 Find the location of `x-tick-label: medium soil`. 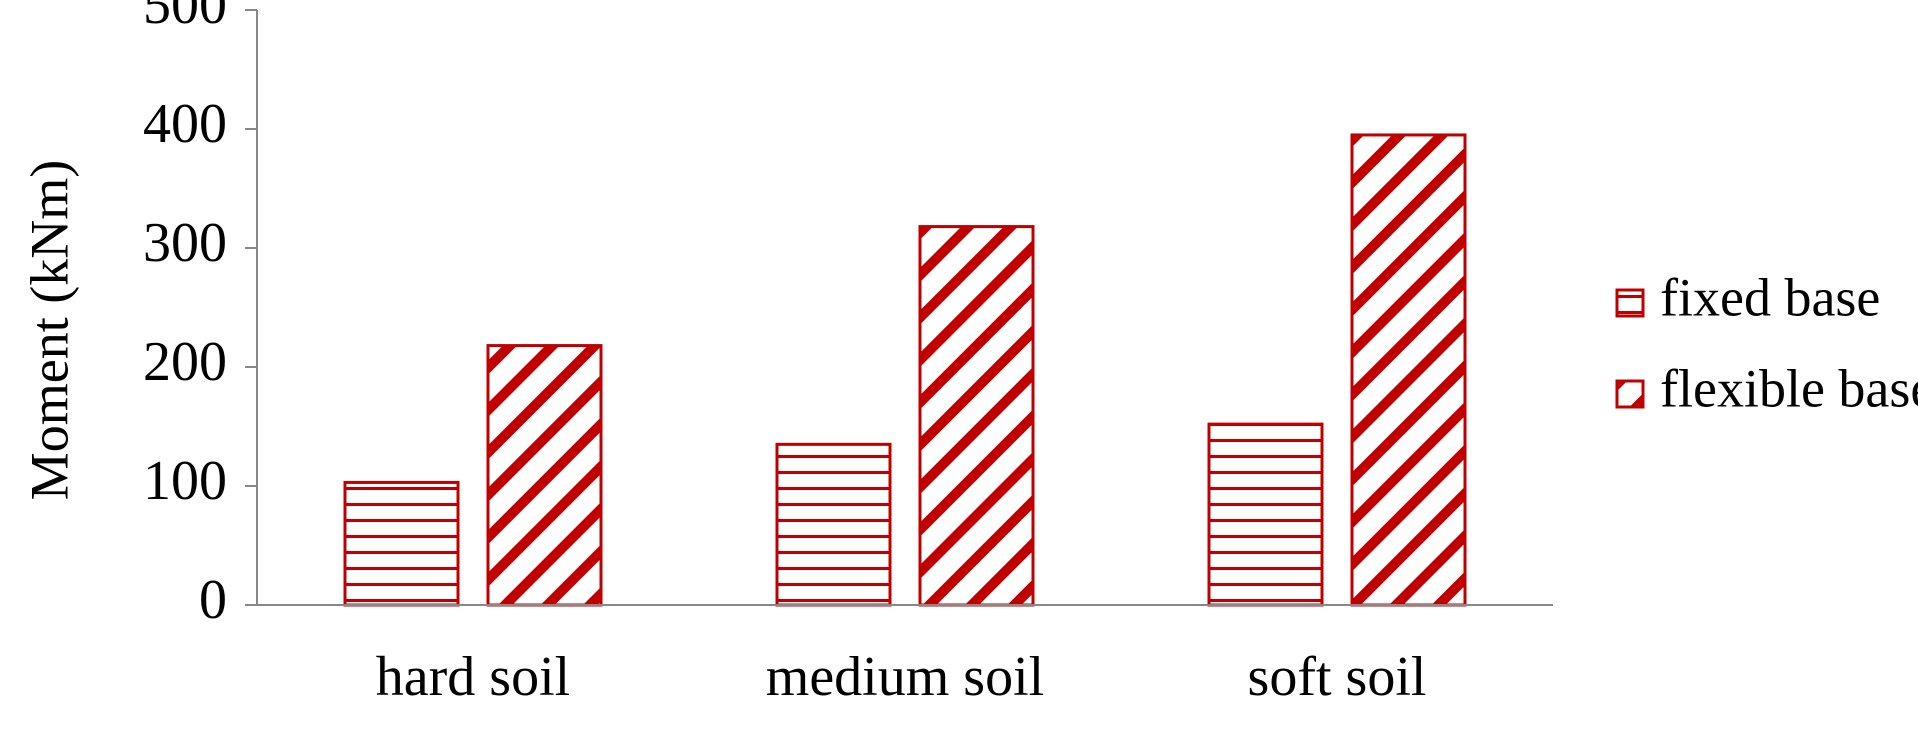

x-tick-label: medium soil is located at coordinates (905, 677).